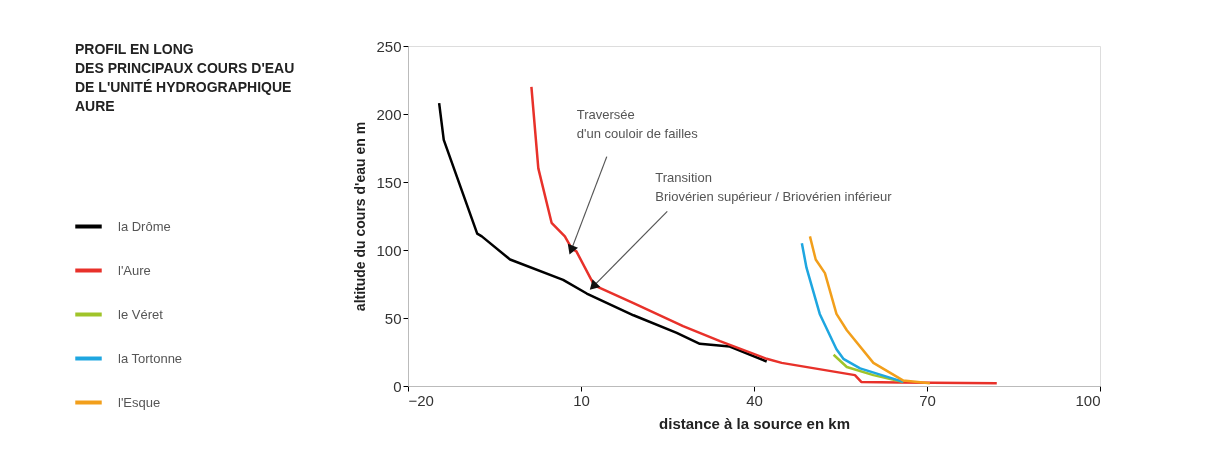  Describe the element at coordinates (139, 402) in the screenshot. I see `legend-label: l'Esque` at that location.